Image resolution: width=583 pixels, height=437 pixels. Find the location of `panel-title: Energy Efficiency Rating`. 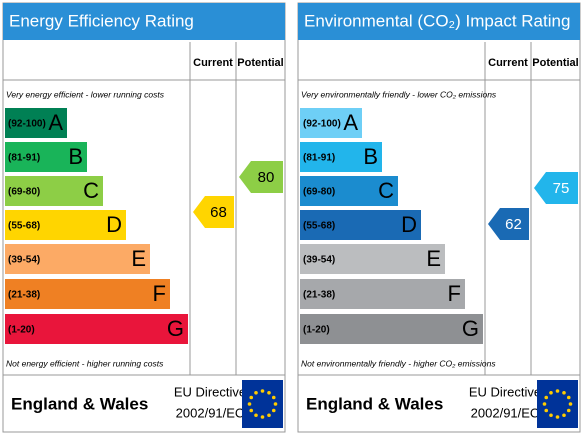

panel-title: Energy Efficiency Rating is located at coordinates (101, 20).